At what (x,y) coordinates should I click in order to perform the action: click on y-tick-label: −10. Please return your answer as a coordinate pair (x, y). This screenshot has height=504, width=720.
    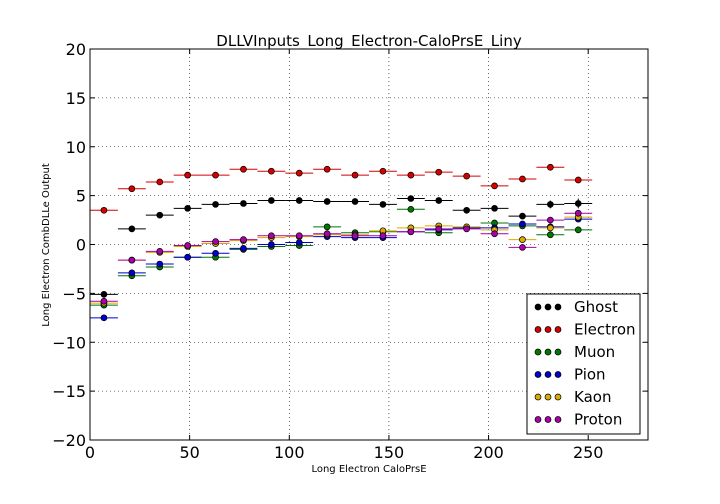
    Looking at the image, I should click on (69, 342).